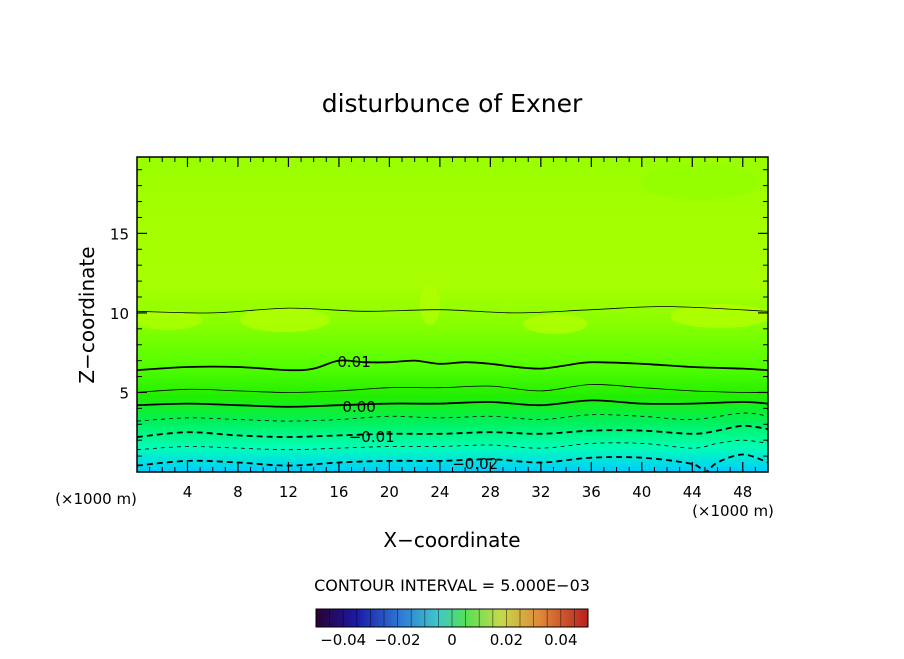  What do you see at coordinates (372, 437) in the screenshot?
I see `contour-label: −0.01` at bounding box center [372, 437].